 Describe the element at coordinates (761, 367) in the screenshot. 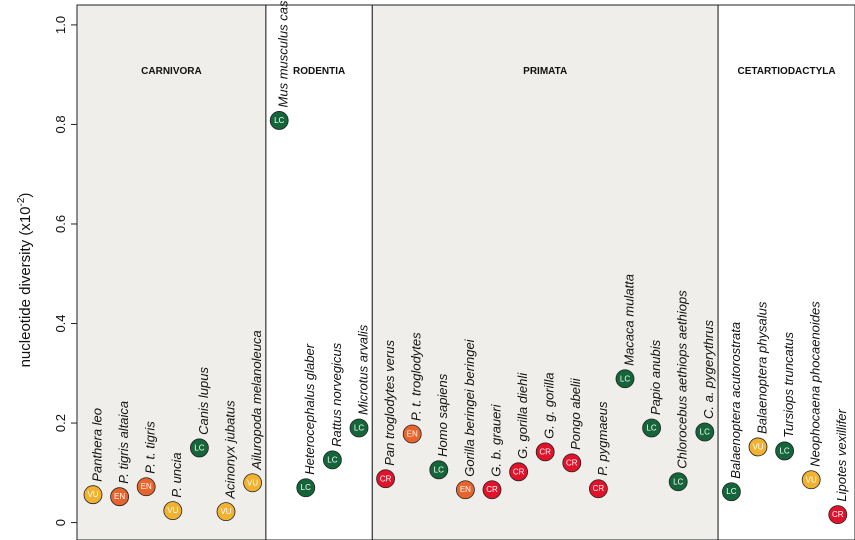

I see `species-label: Balaenoptera physalus` at that location.